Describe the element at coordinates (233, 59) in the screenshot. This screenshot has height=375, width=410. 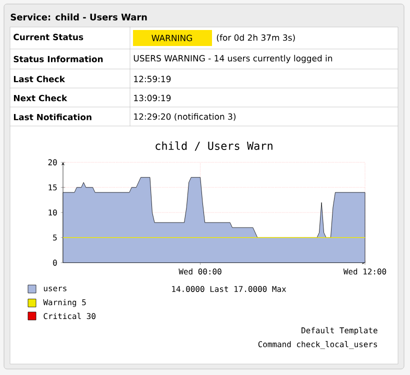
I see `text: USERS WARNING - 14 users currently logged in` at that location.